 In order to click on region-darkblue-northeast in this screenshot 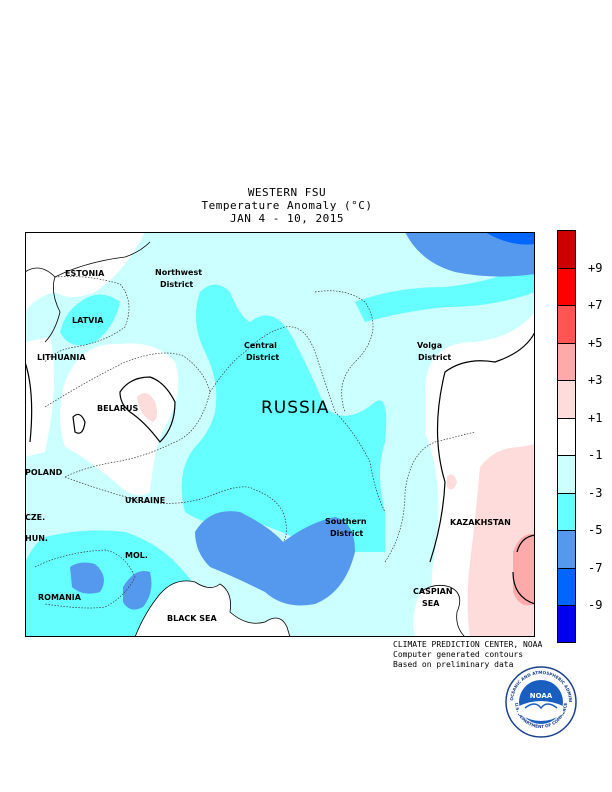, I will do `click(510, 238)`.